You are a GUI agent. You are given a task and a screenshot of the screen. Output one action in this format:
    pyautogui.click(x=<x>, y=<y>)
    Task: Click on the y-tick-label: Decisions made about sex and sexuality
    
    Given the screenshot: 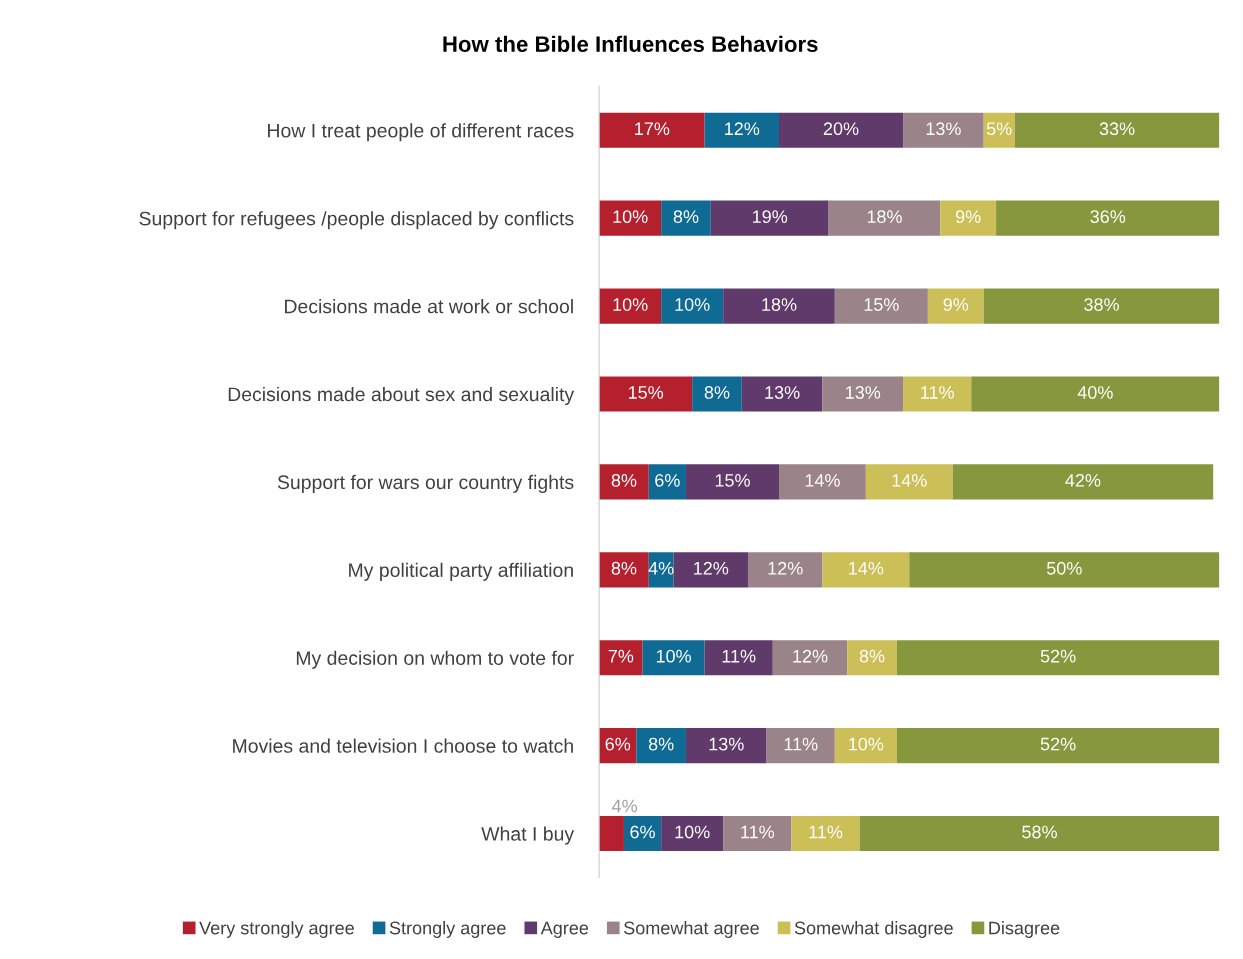 What is the action you would take?
    pyautogui.click(x=401, y=396)
    